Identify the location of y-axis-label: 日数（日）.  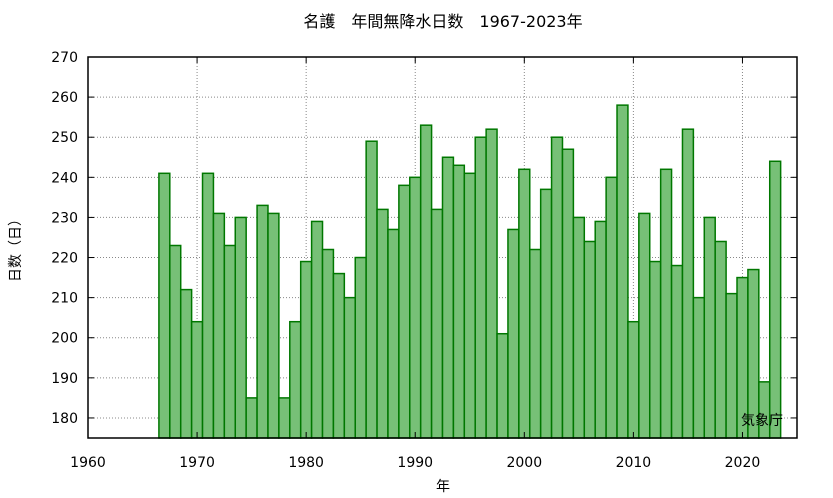
(16, 247).